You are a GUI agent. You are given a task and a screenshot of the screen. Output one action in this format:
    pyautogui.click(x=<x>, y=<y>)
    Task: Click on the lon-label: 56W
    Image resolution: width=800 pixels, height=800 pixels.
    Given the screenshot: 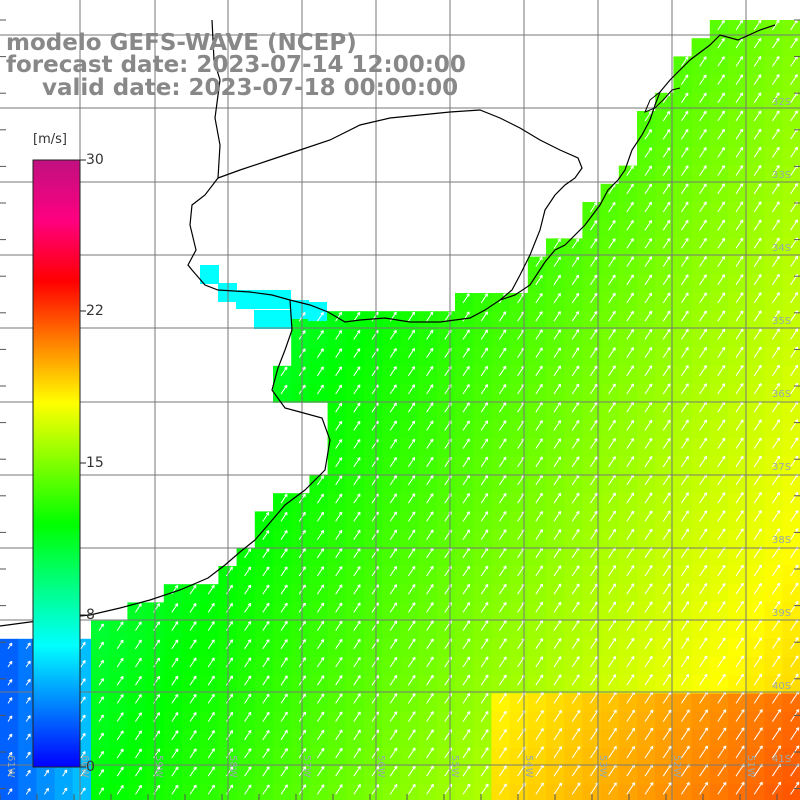 What is the action you would take?
    pyautogui.click(x=380, y=766)
    